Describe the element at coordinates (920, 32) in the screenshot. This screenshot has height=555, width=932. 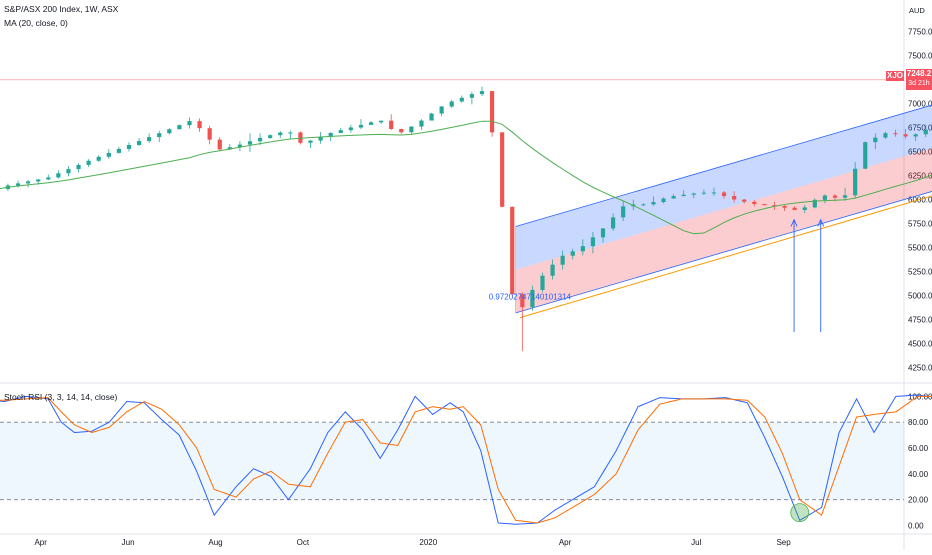
I see `price-tick-label-14: 7750.0` at that location.